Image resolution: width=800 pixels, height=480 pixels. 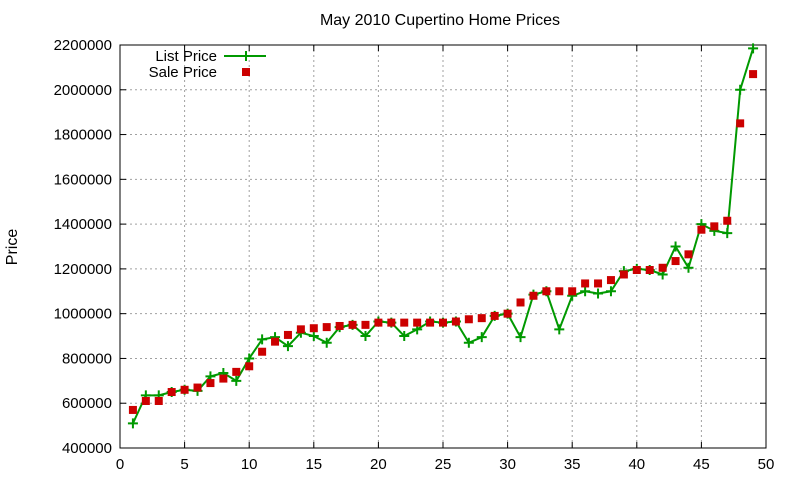 What do you see at coordinates (87, 403) in the screenshot?
I see `y-tick-label: 600000` at bounding box center [87, 403].